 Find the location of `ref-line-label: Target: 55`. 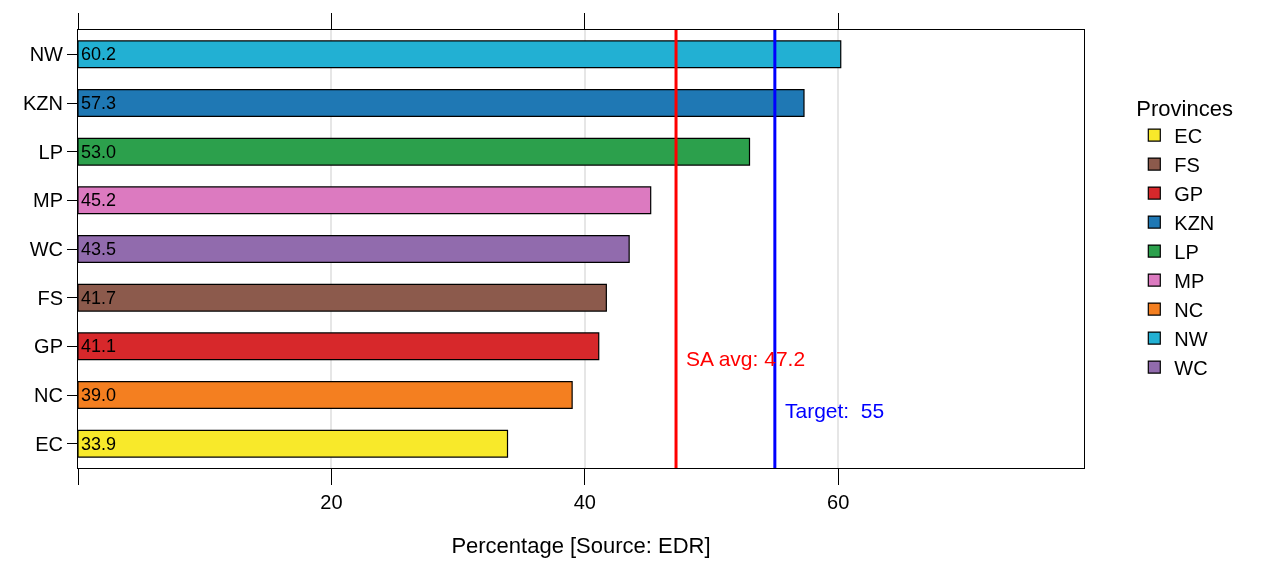

ref-line-label: Target: 55 is located at coordinates (835, 410).